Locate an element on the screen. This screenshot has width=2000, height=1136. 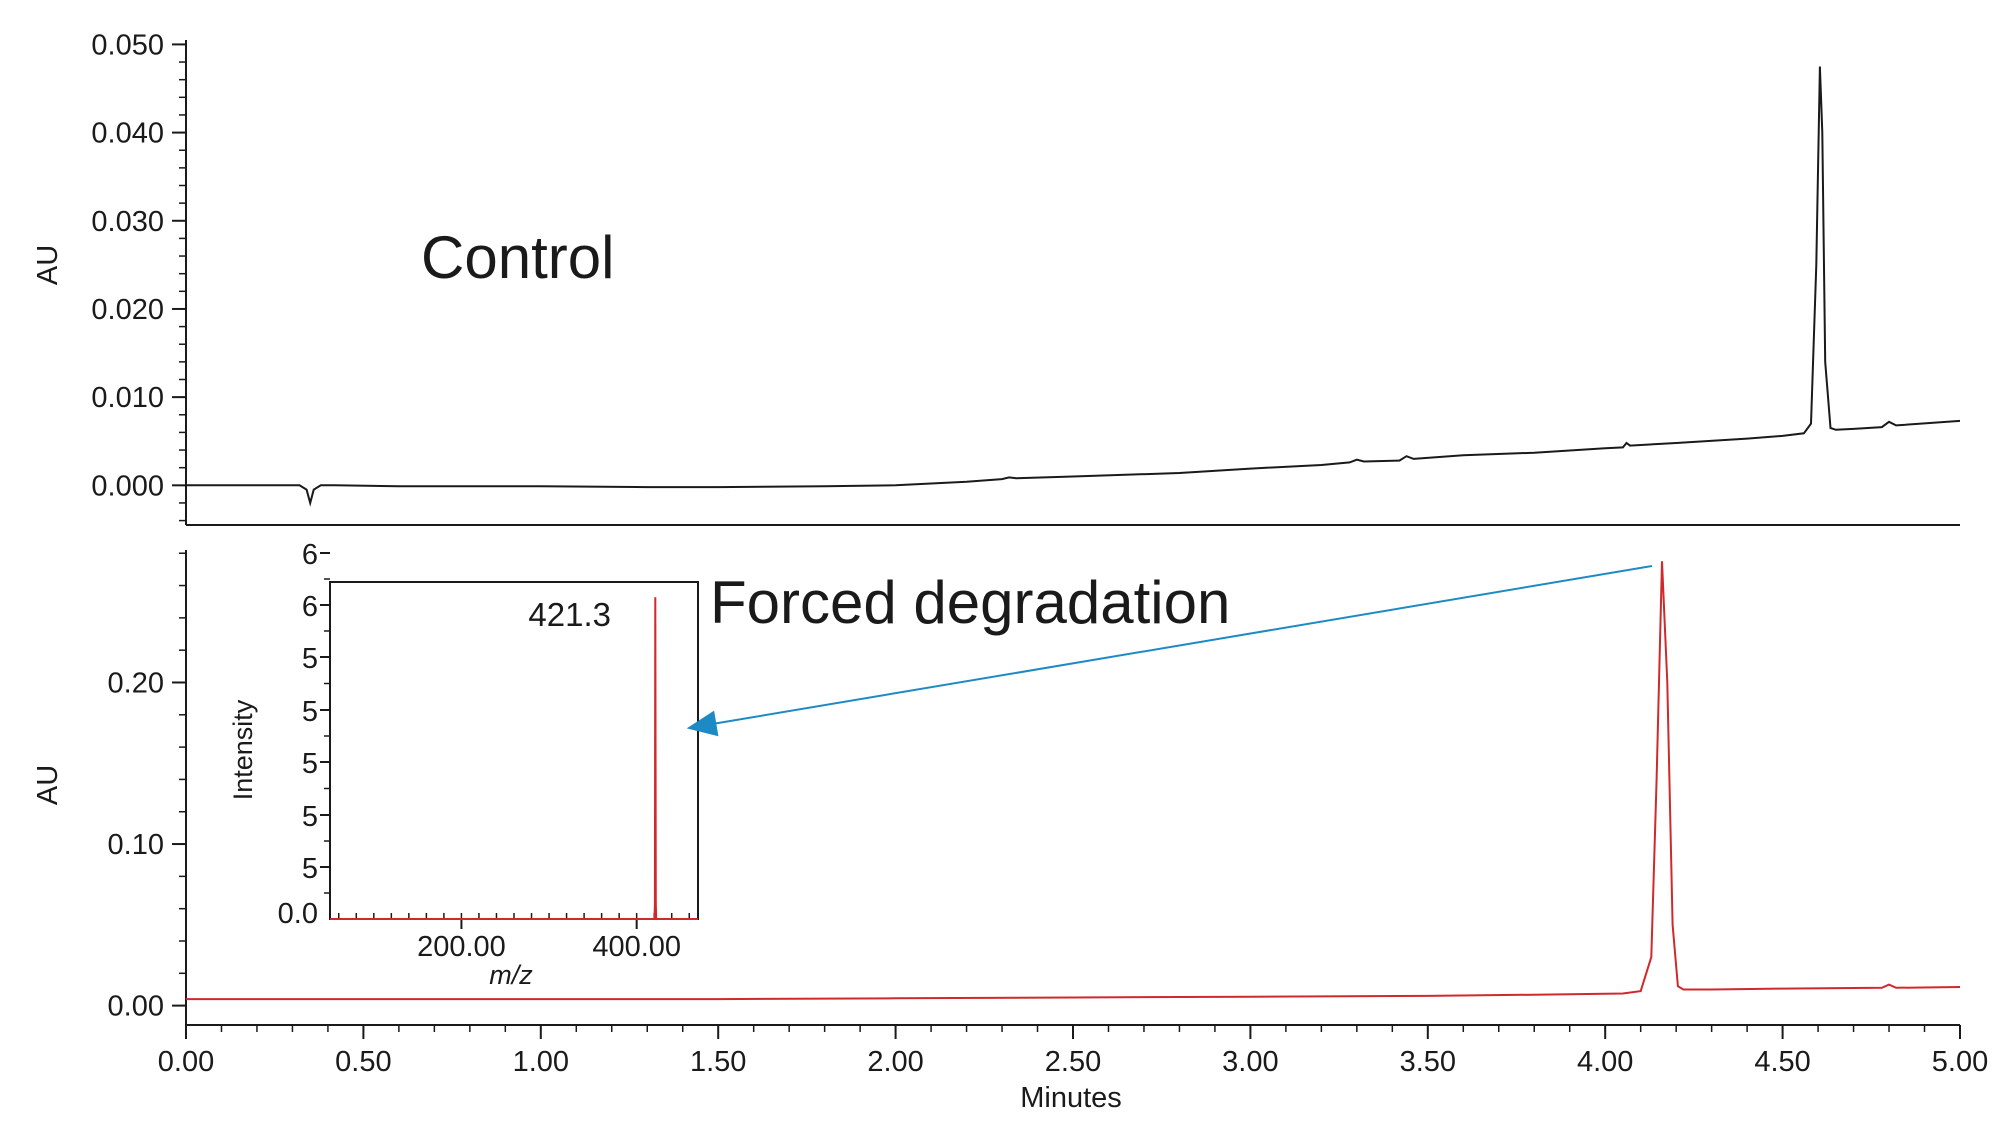
x-tick-label: 2.00 is located at coordinates (895, 1062).